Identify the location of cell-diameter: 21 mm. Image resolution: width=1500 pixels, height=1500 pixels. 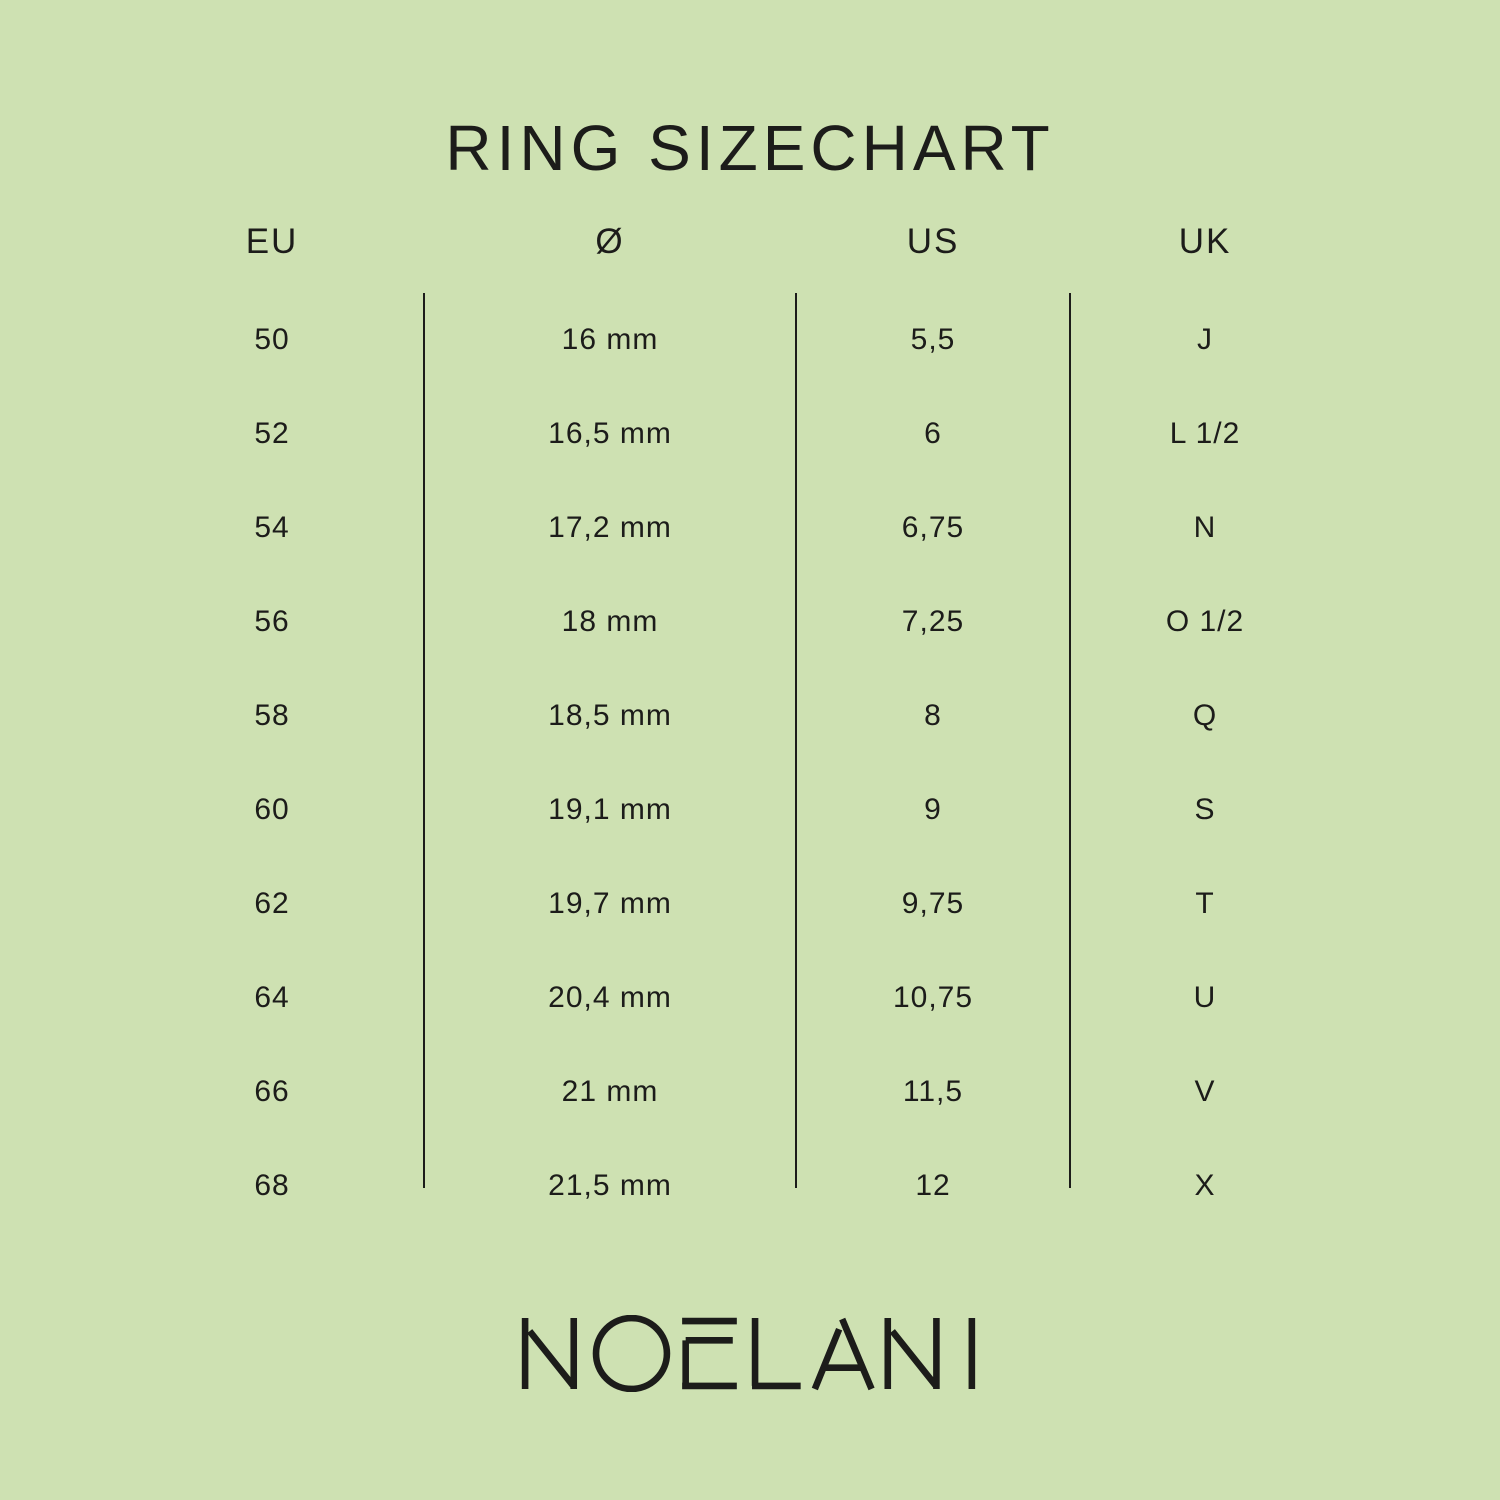
(610, 1091).